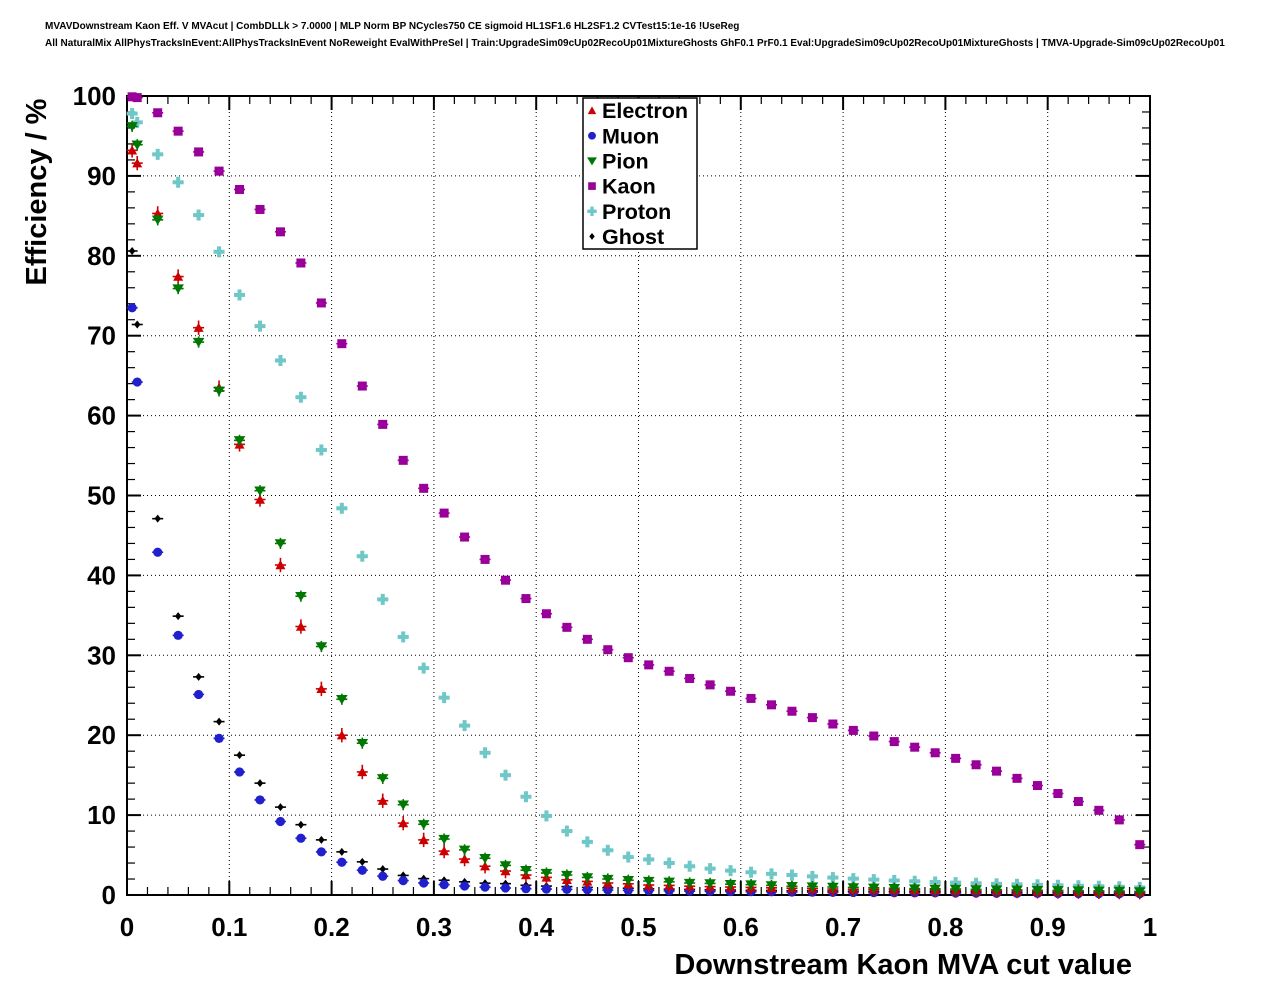 The image size is (1276, 996). I want to click on legend-label: Pion, so click(625, 161).